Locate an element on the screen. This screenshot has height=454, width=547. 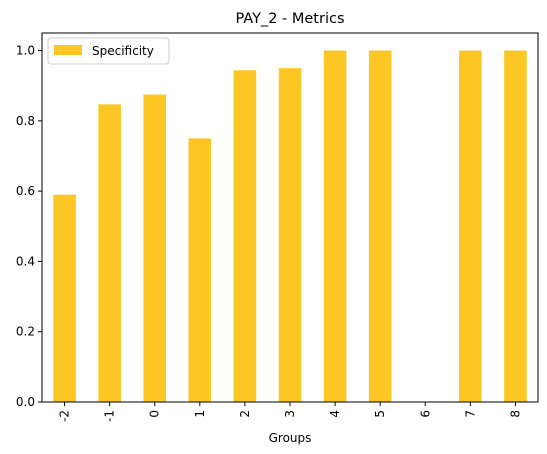
legend-box is located at coordinates (108, 51).